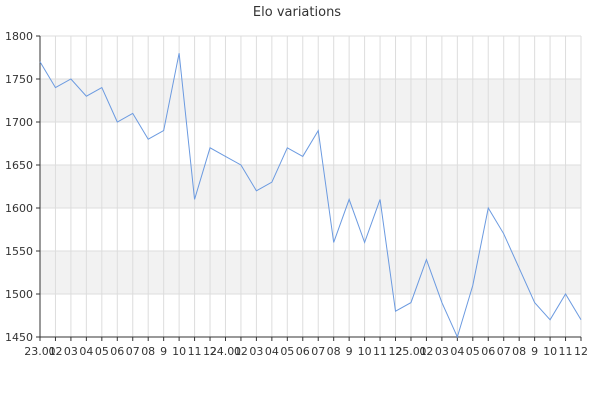 The width and height of the screenshot is (600, 404). I want to click on y-tick-label: 1500, so click(19, 294).